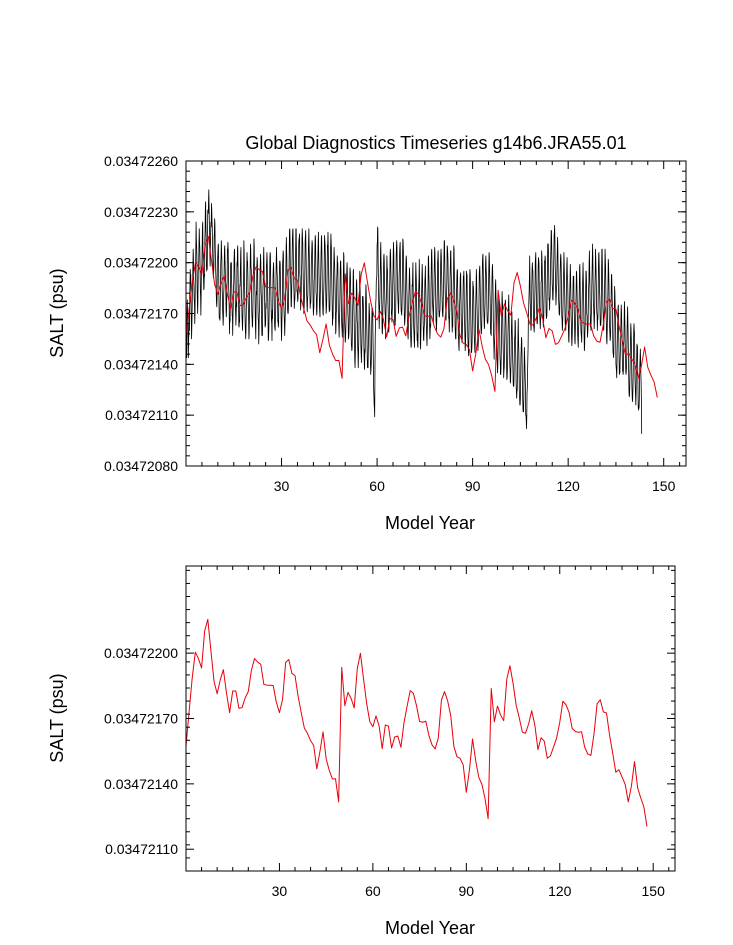 This screenshot has width=733, height=945. I want to click on top-y-tick-label: 0.03472260, so click(141, 161).